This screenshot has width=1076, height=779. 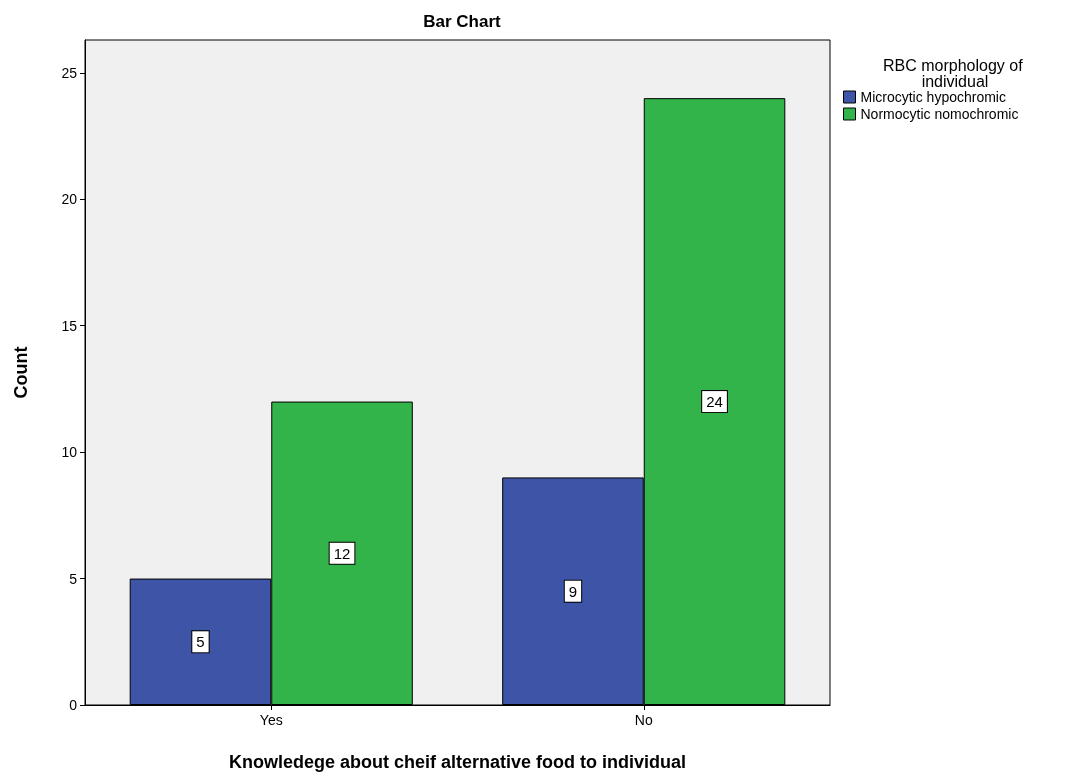 I want to click on x-tick-label: No, so click(x=643, y=720).